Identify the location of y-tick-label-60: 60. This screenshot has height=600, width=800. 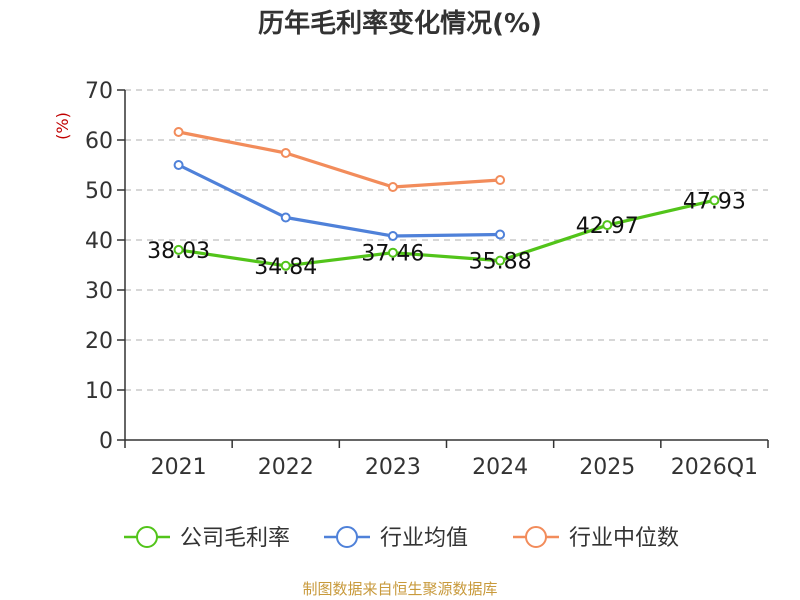
(99, 141).